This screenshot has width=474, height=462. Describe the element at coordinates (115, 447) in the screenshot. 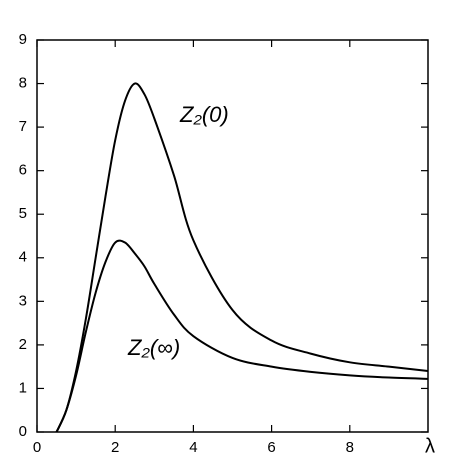

I see `x-tick-label: 2` at that location.